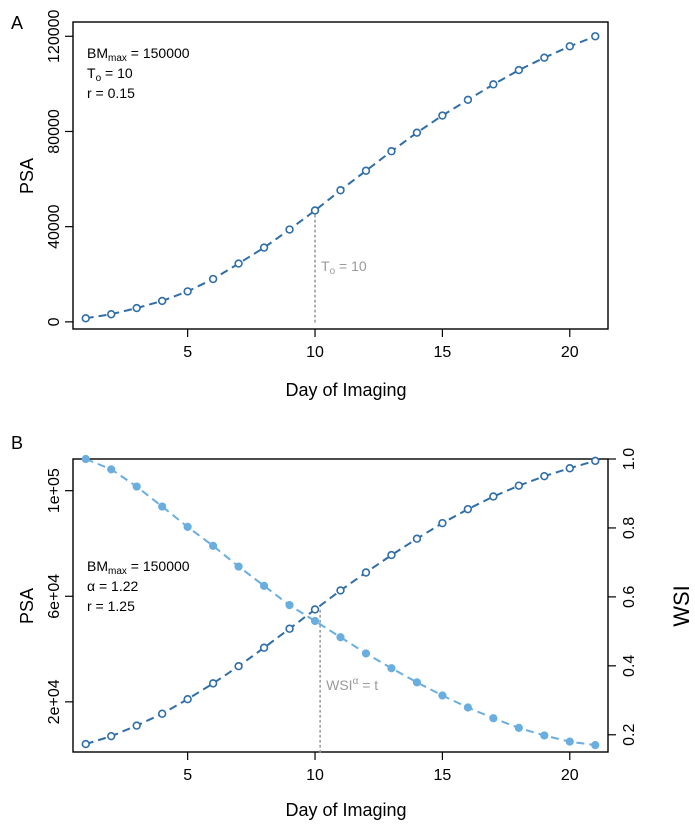  I want to click on panel-b-y-tick-label-right: 1.0, so click(629, 459).